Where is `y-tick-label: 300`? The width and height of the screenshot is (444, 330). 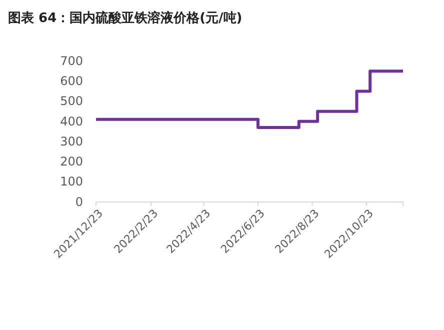
y-tick-label: 300 is located at coordinates (71, 141).